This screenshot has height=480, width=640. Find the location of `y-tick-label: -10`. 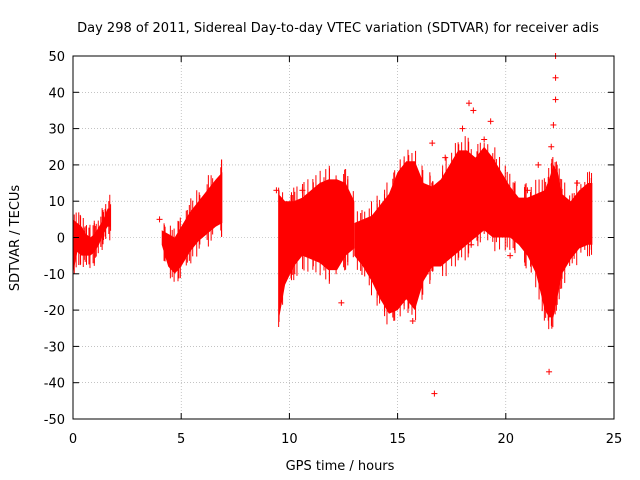

y-tick-label: -10 is located at coordinates (54, 275).